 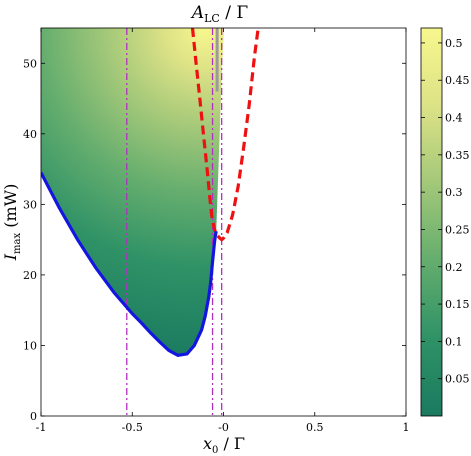 I want to click on colorbar-ticks: 0.05 0.1 0.15 0.2 0.25 0.3 0.35 0.4 0.45 0.5, so click(x=445, y=211).